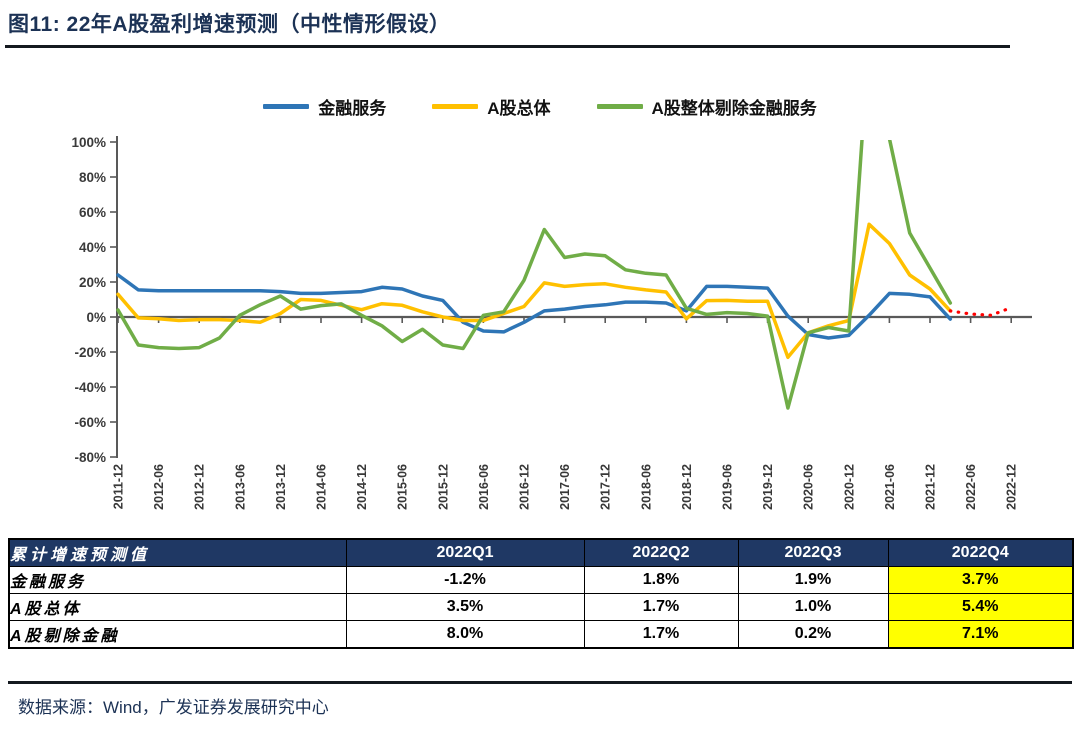 The width and height of the screenshot is (1080, 736). I want to click on title-underline, so click(507, 46).